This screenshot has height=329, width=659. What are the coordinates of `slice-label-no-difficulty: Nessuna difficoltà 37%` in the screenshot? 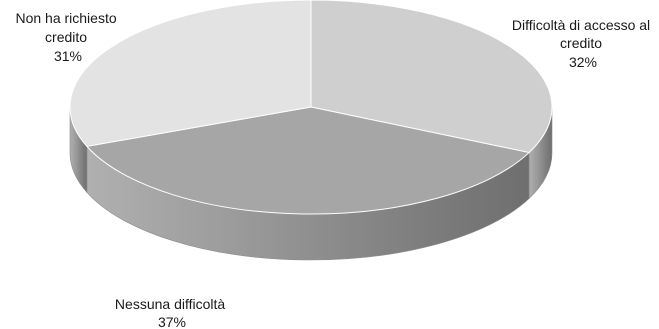 It's located at (172, 312).